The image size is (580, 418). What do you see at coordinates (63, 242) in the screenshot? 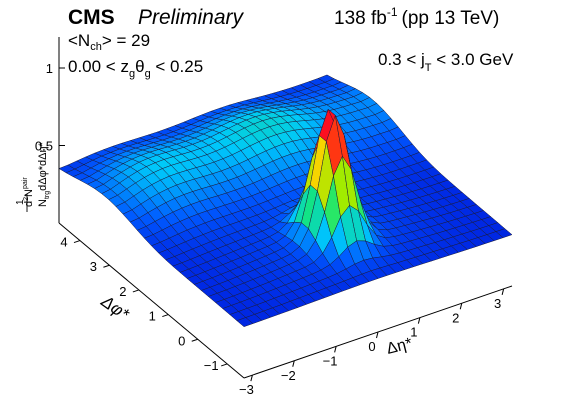
I see `y-tick-label: 4` at bounding box center [63, 242].